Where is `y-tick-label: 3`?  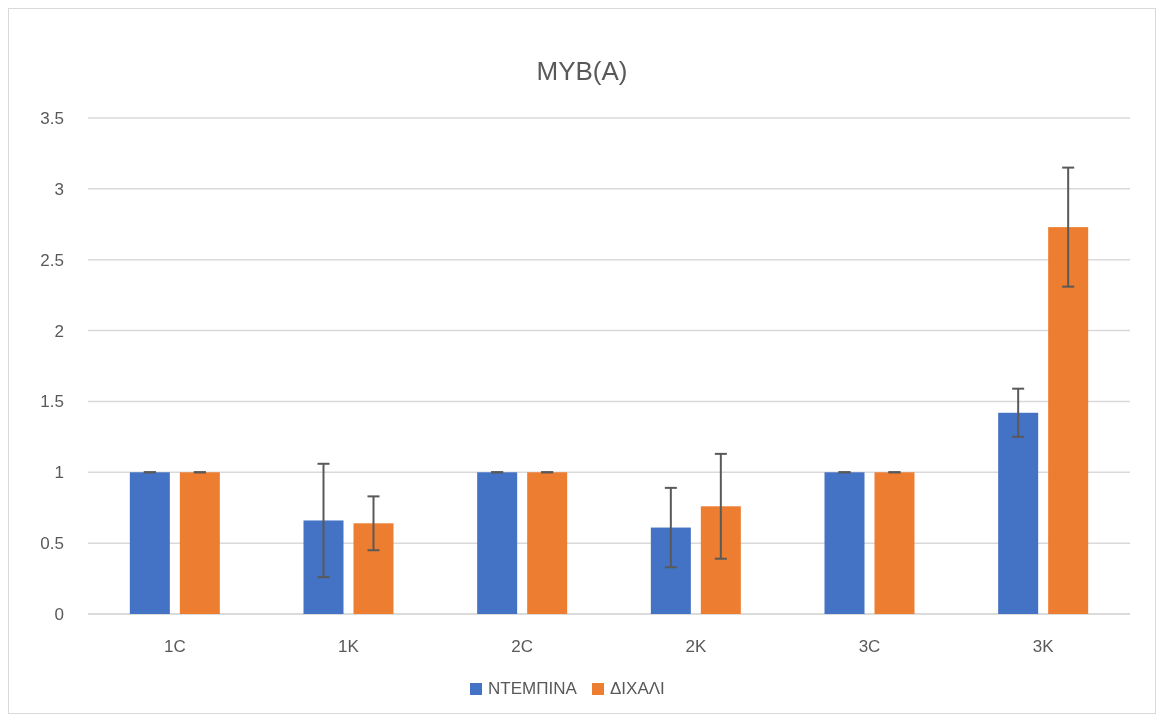 y-tick-label: 3 is located at coordinates (59, 189).